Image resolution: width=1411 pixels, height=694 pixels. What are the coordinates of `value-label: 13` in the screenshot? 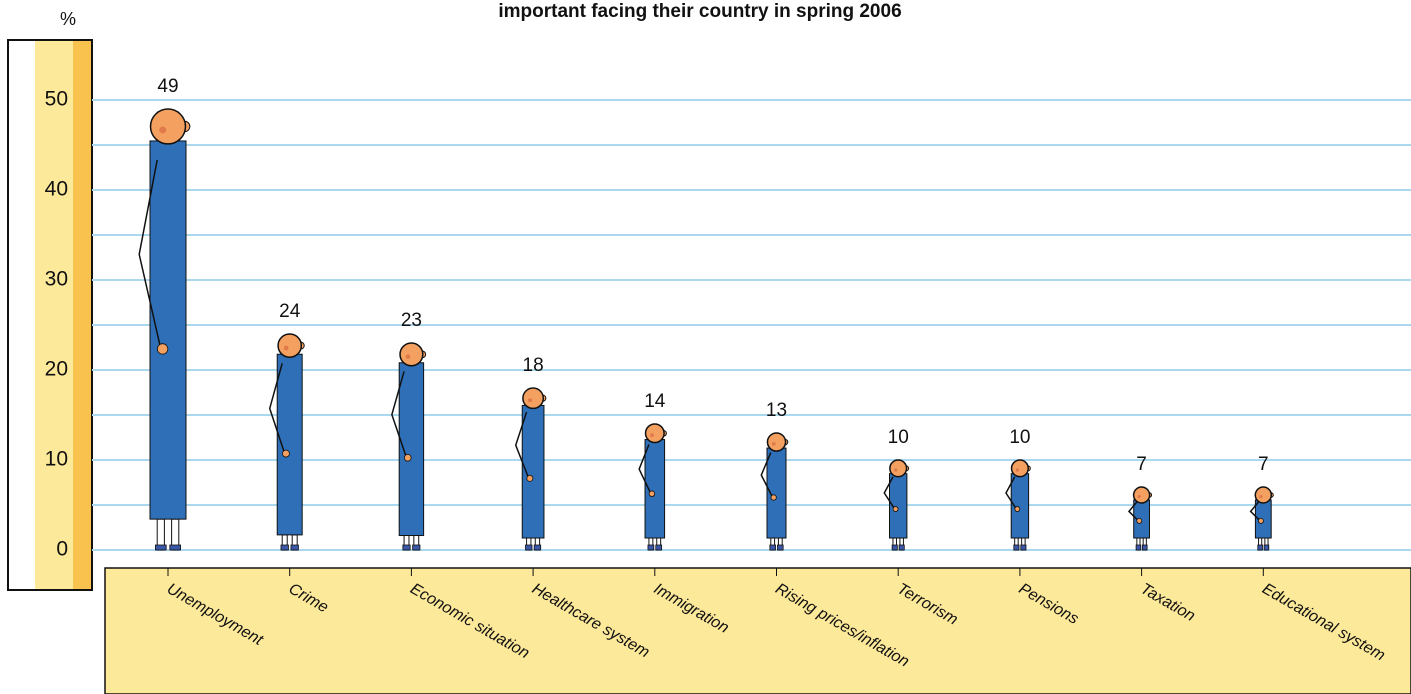 It's located at (776, 410).